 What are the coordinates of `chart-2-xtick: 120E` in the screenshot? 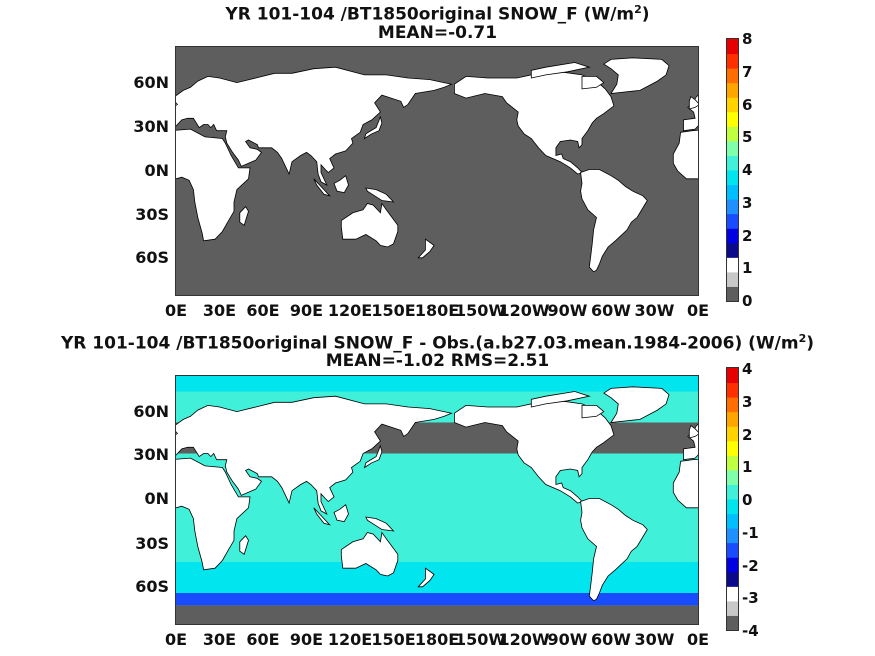 It's located at (350, 639).